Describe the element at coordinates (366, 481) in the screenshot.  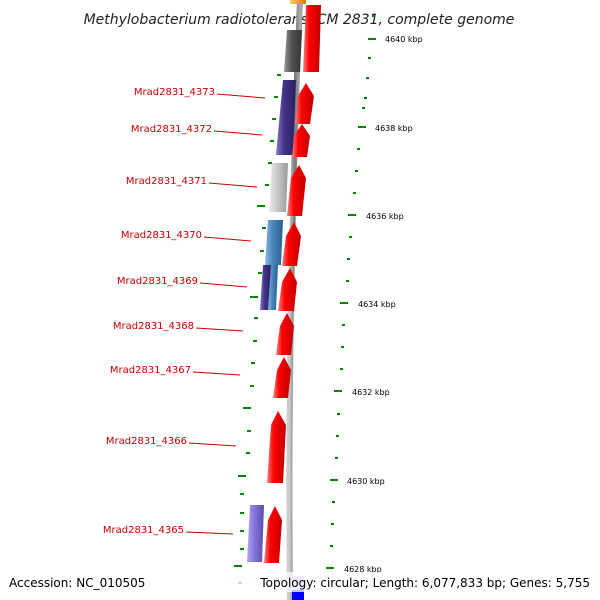
I see `scale-tick-label: 4630 kbp` at that location.